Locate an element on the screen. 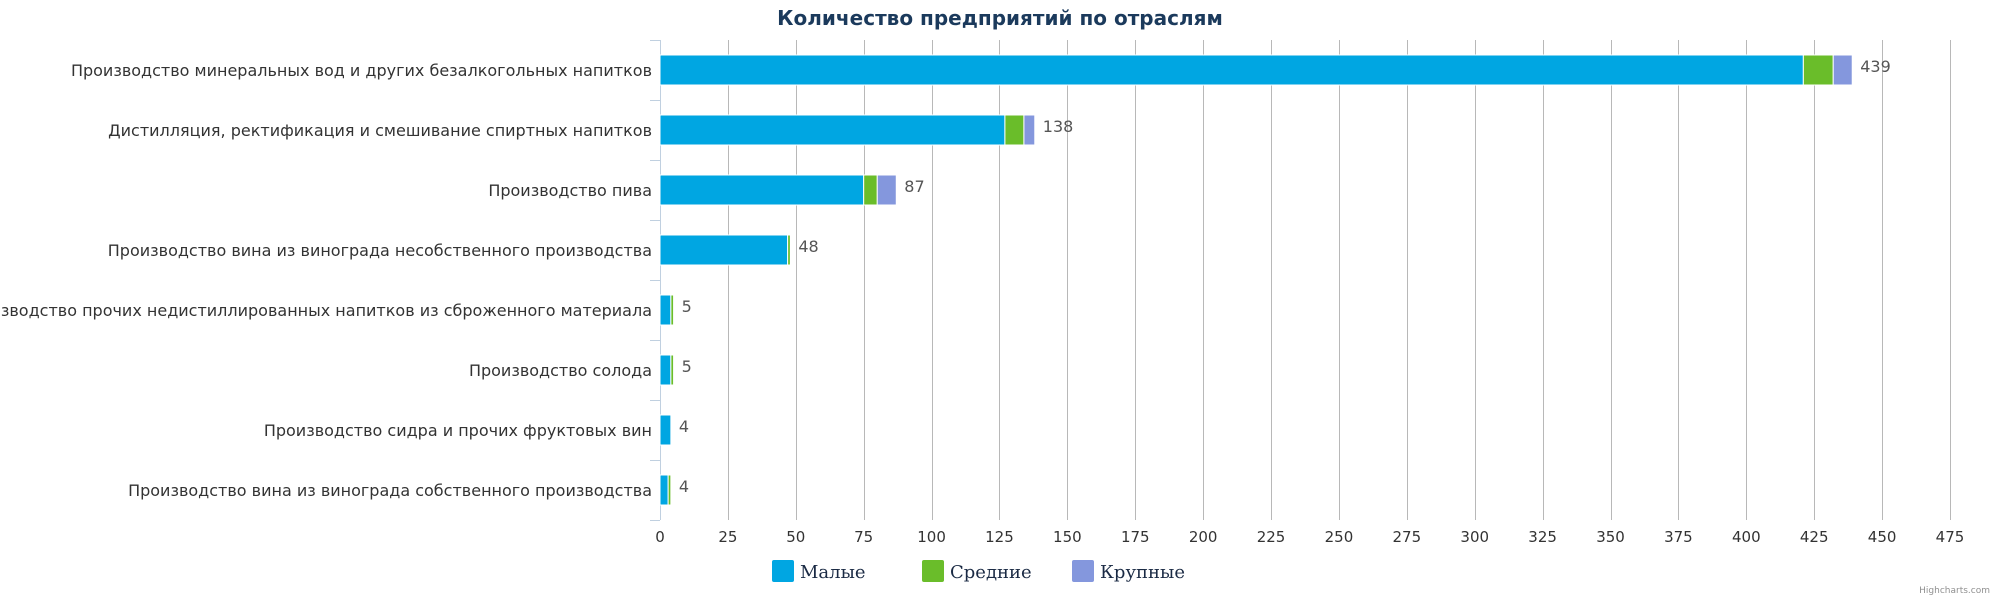 Image resolution: width=2000 pixels, height=600 pixels. x-tick-label: 125 is located at coordinates (999, 537).